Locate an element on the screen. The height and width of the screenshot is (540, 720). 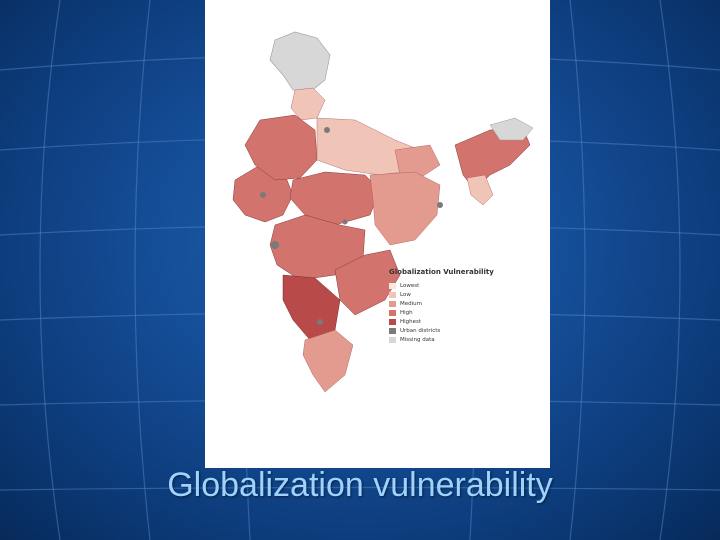
urban-district-delhi is located at coordinates (327, 130).